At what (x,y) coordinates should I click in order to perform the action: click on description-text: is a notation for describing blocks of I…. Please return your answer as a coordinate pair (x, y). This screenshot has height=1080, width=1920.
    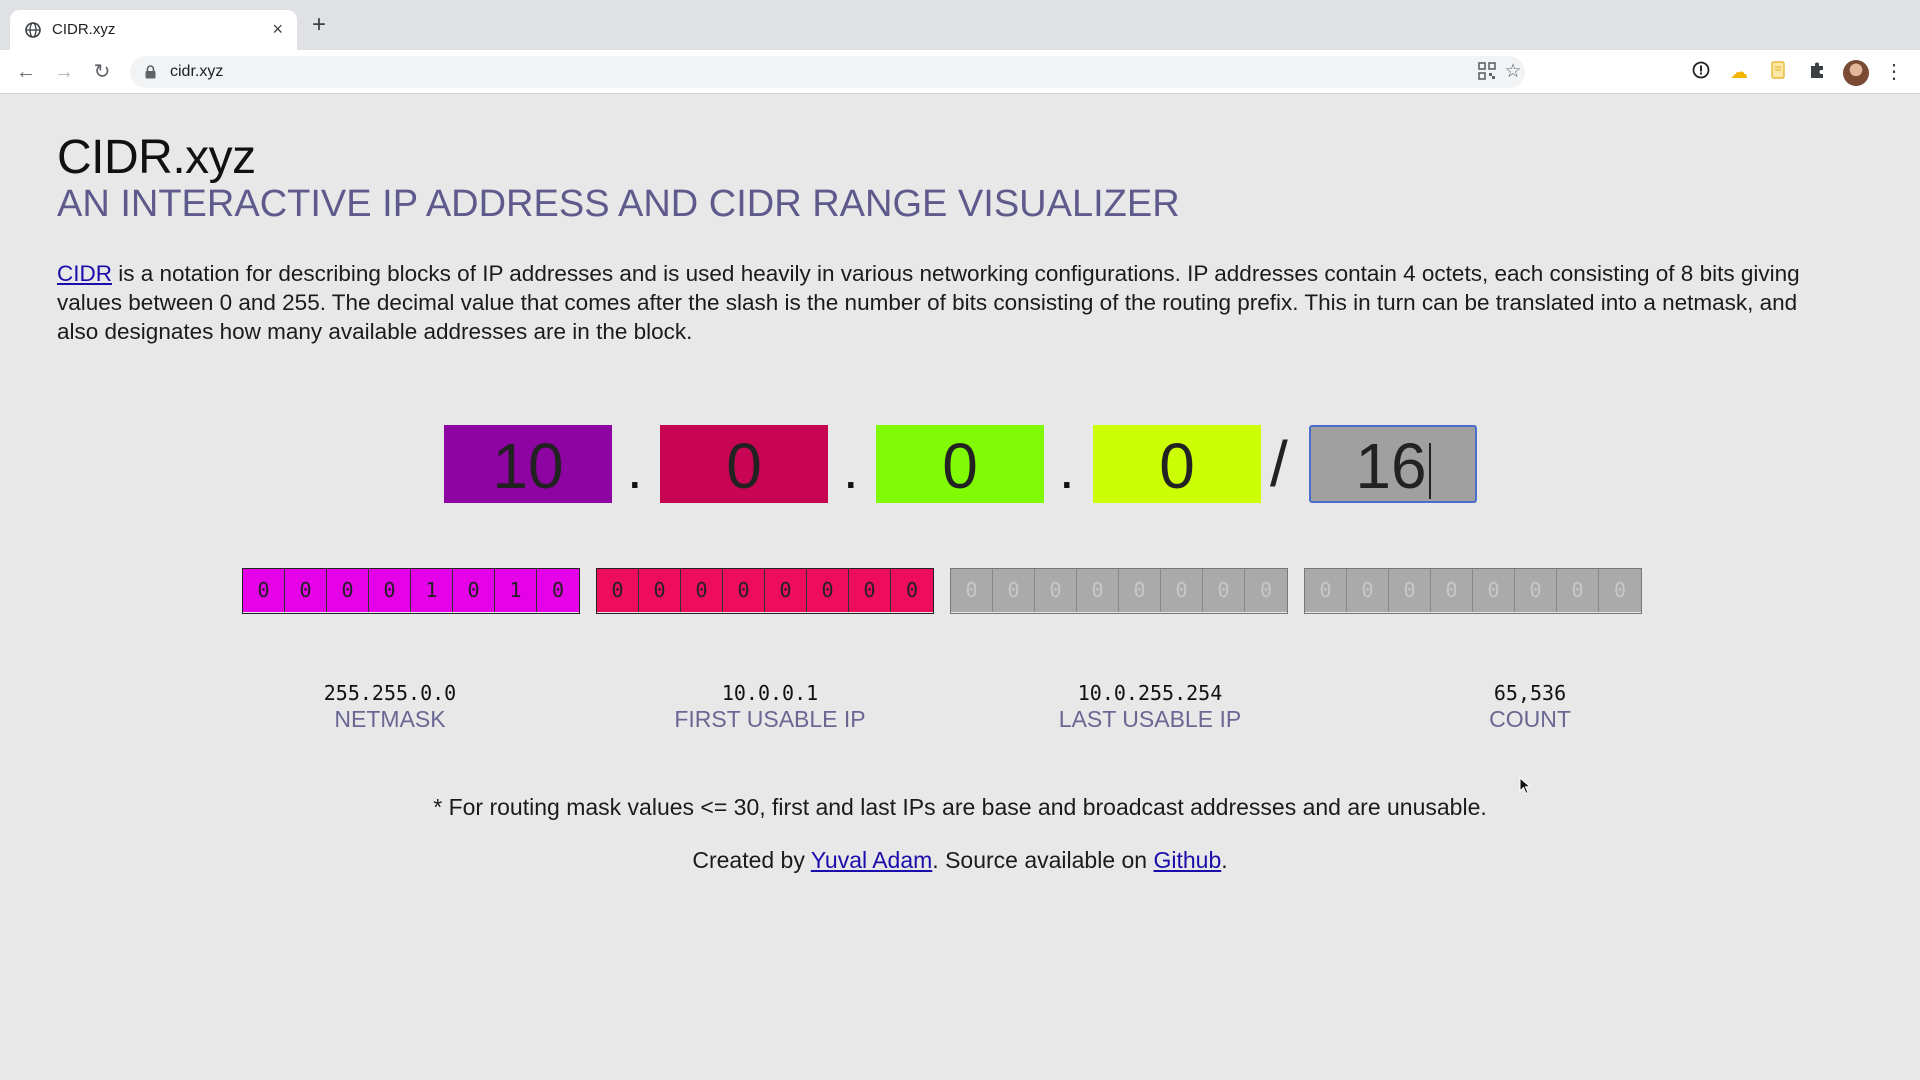
    Looking at the image, I should click on (928, 302).